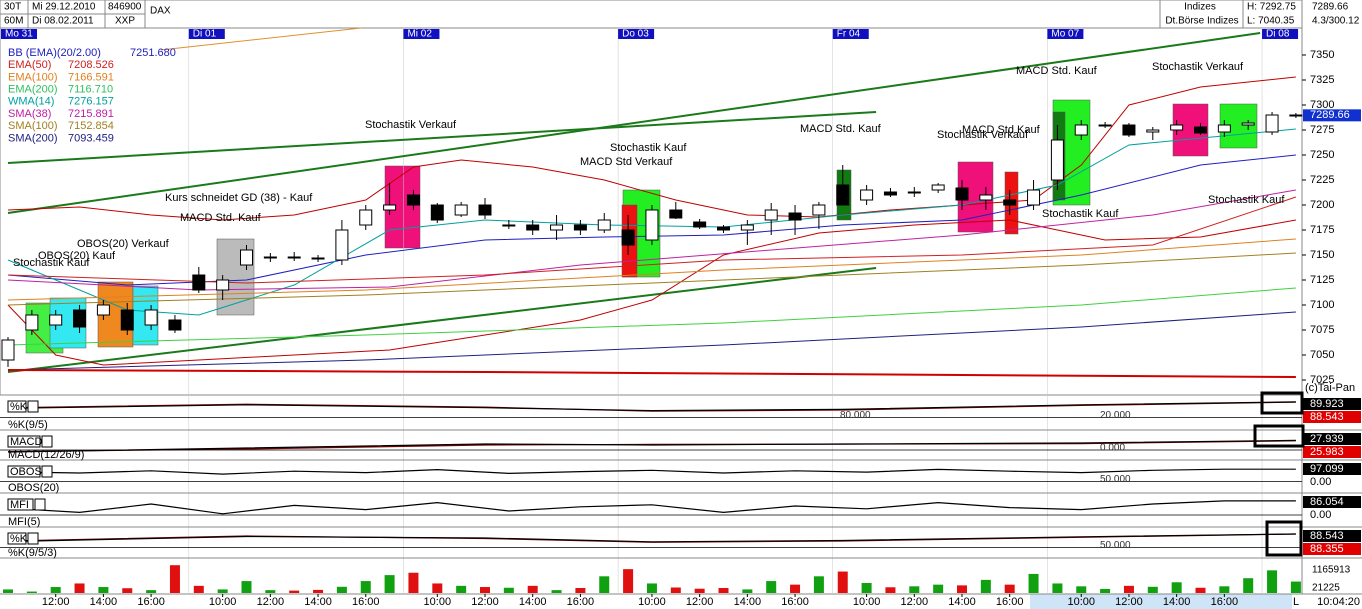 The image size is (1362, 609). Describe the element at coordinates (91, 114) in the screenshot. I see `legend-value: 7215.891` at that location.